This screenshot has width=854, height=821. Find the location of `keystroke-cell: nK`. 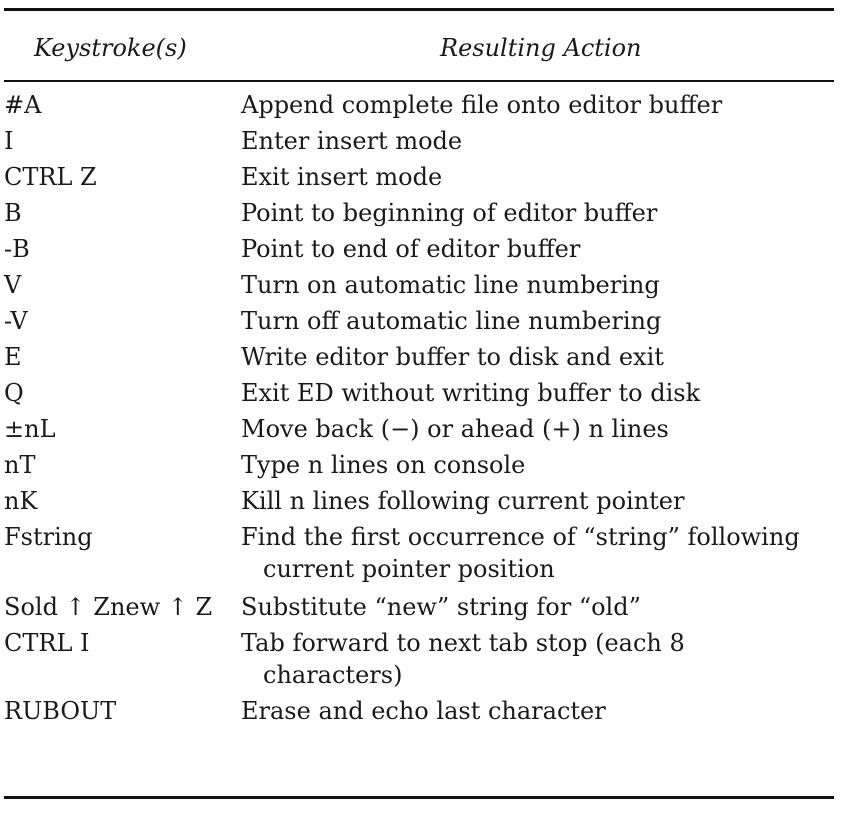

keystroke-cell: nK is located at coordinates (21, 501).